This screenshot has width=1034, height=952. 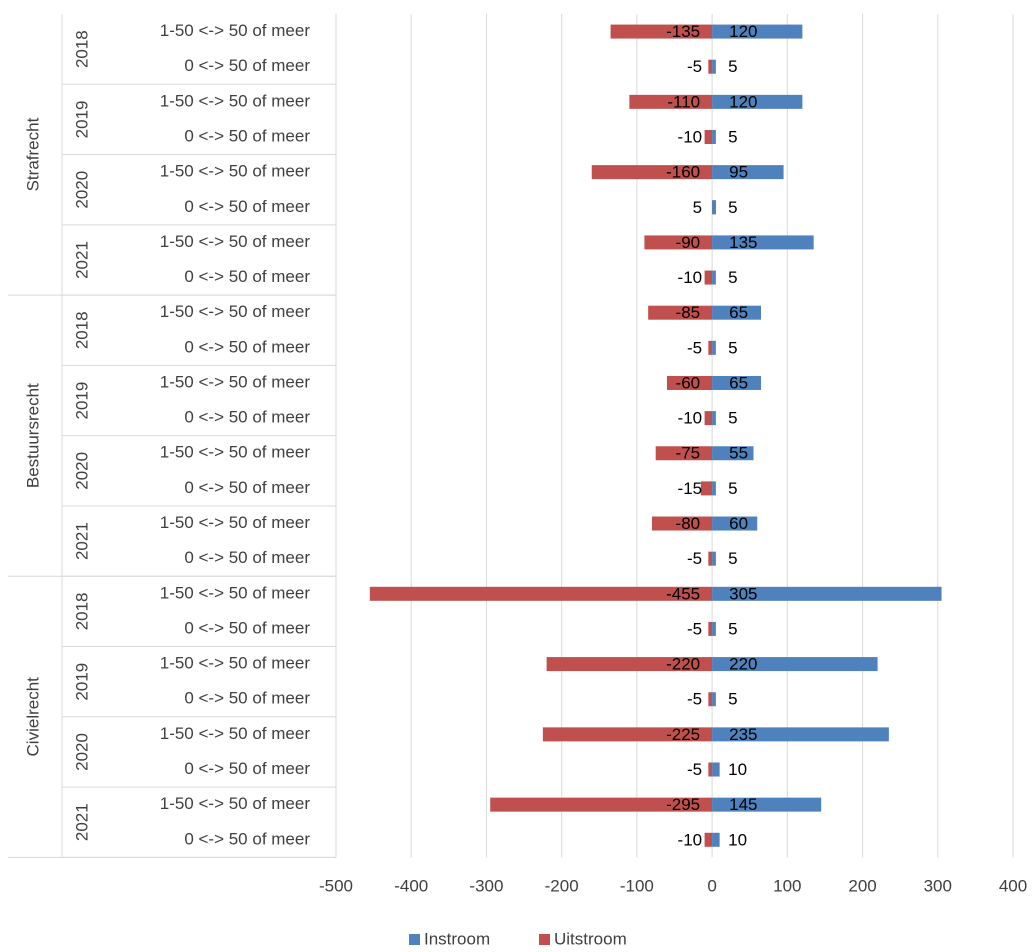 I want to click on data-label-uitstroom: -225, so click(x=683, y=734).